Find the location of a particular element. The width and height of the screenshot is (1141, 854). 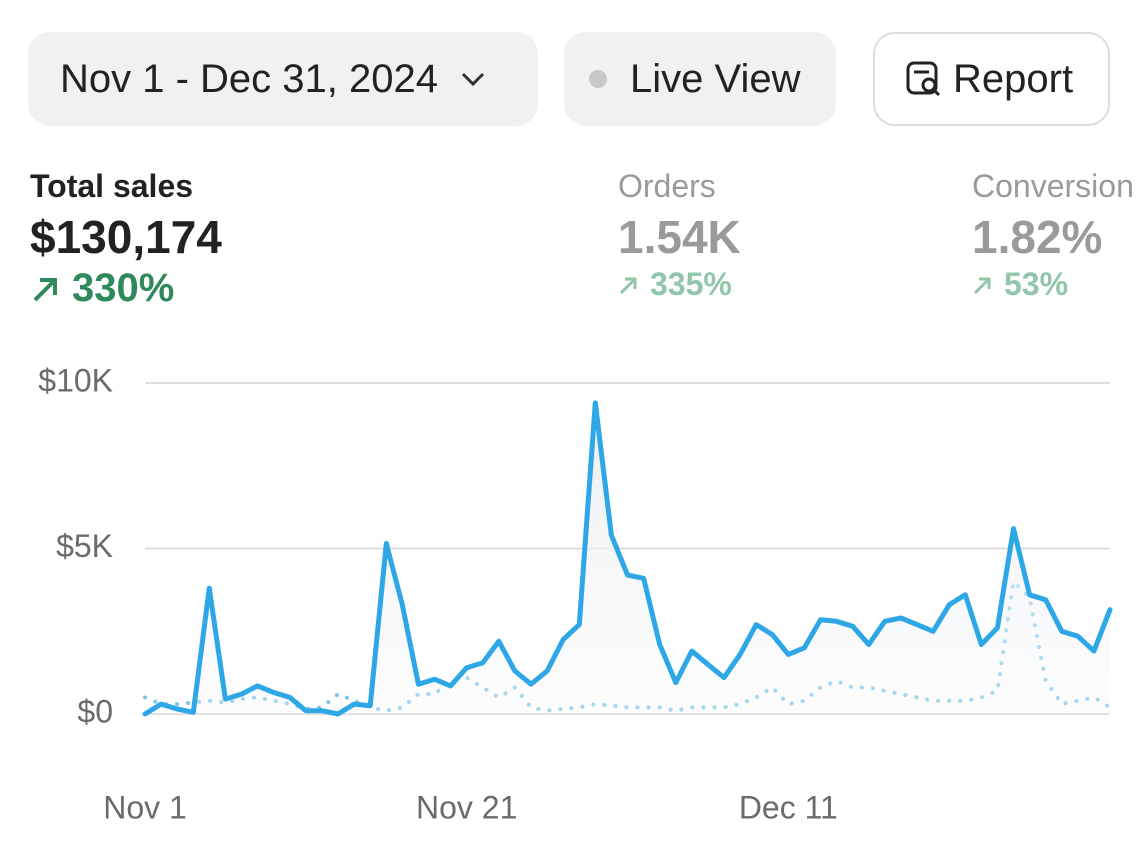

metric-change: 330% is located at coordinates (123, 288).